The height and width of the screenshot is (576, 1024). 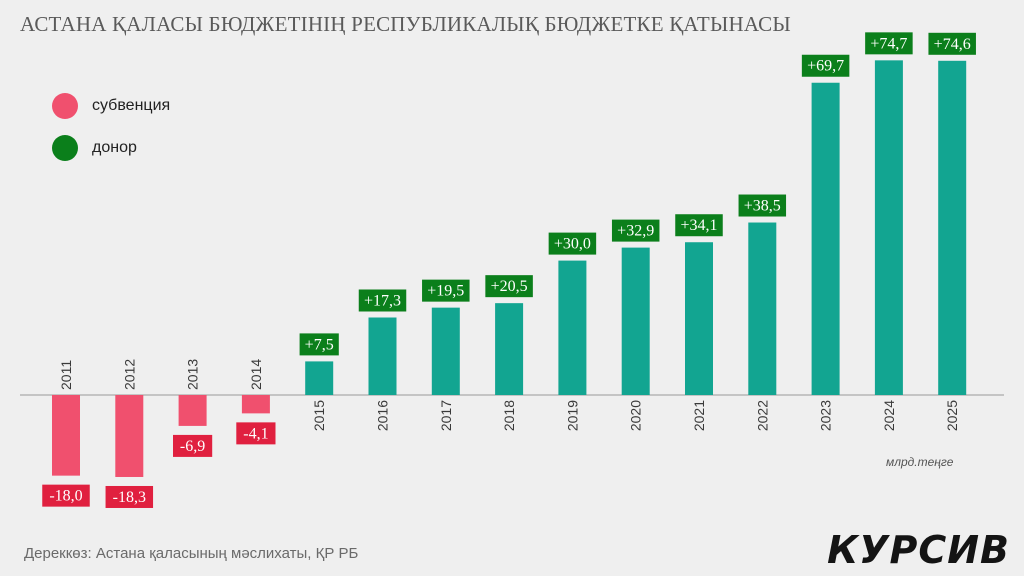 I want to click on data-label-box-2017, so click(x=446, y=290).